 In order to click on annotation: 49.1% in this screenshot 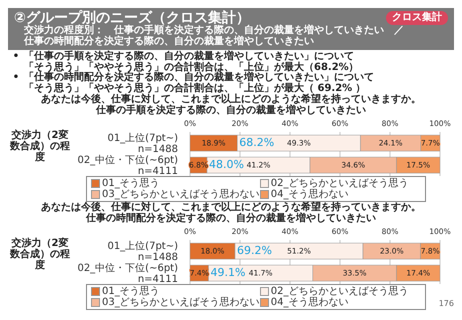, I will do `click(228, 272)`.